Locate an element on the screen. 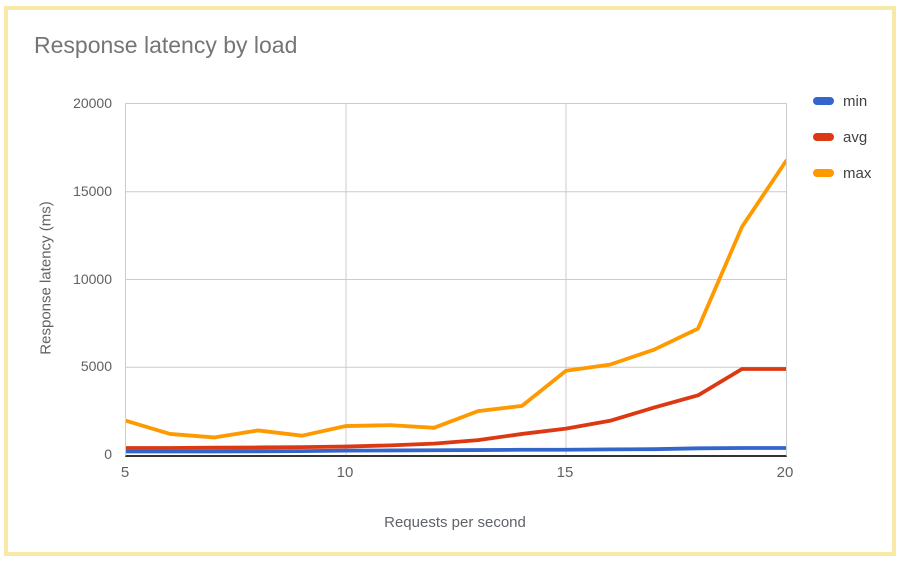 This screenshot has height=568, width=908. series-line-min is located at coordinates (456, 450).